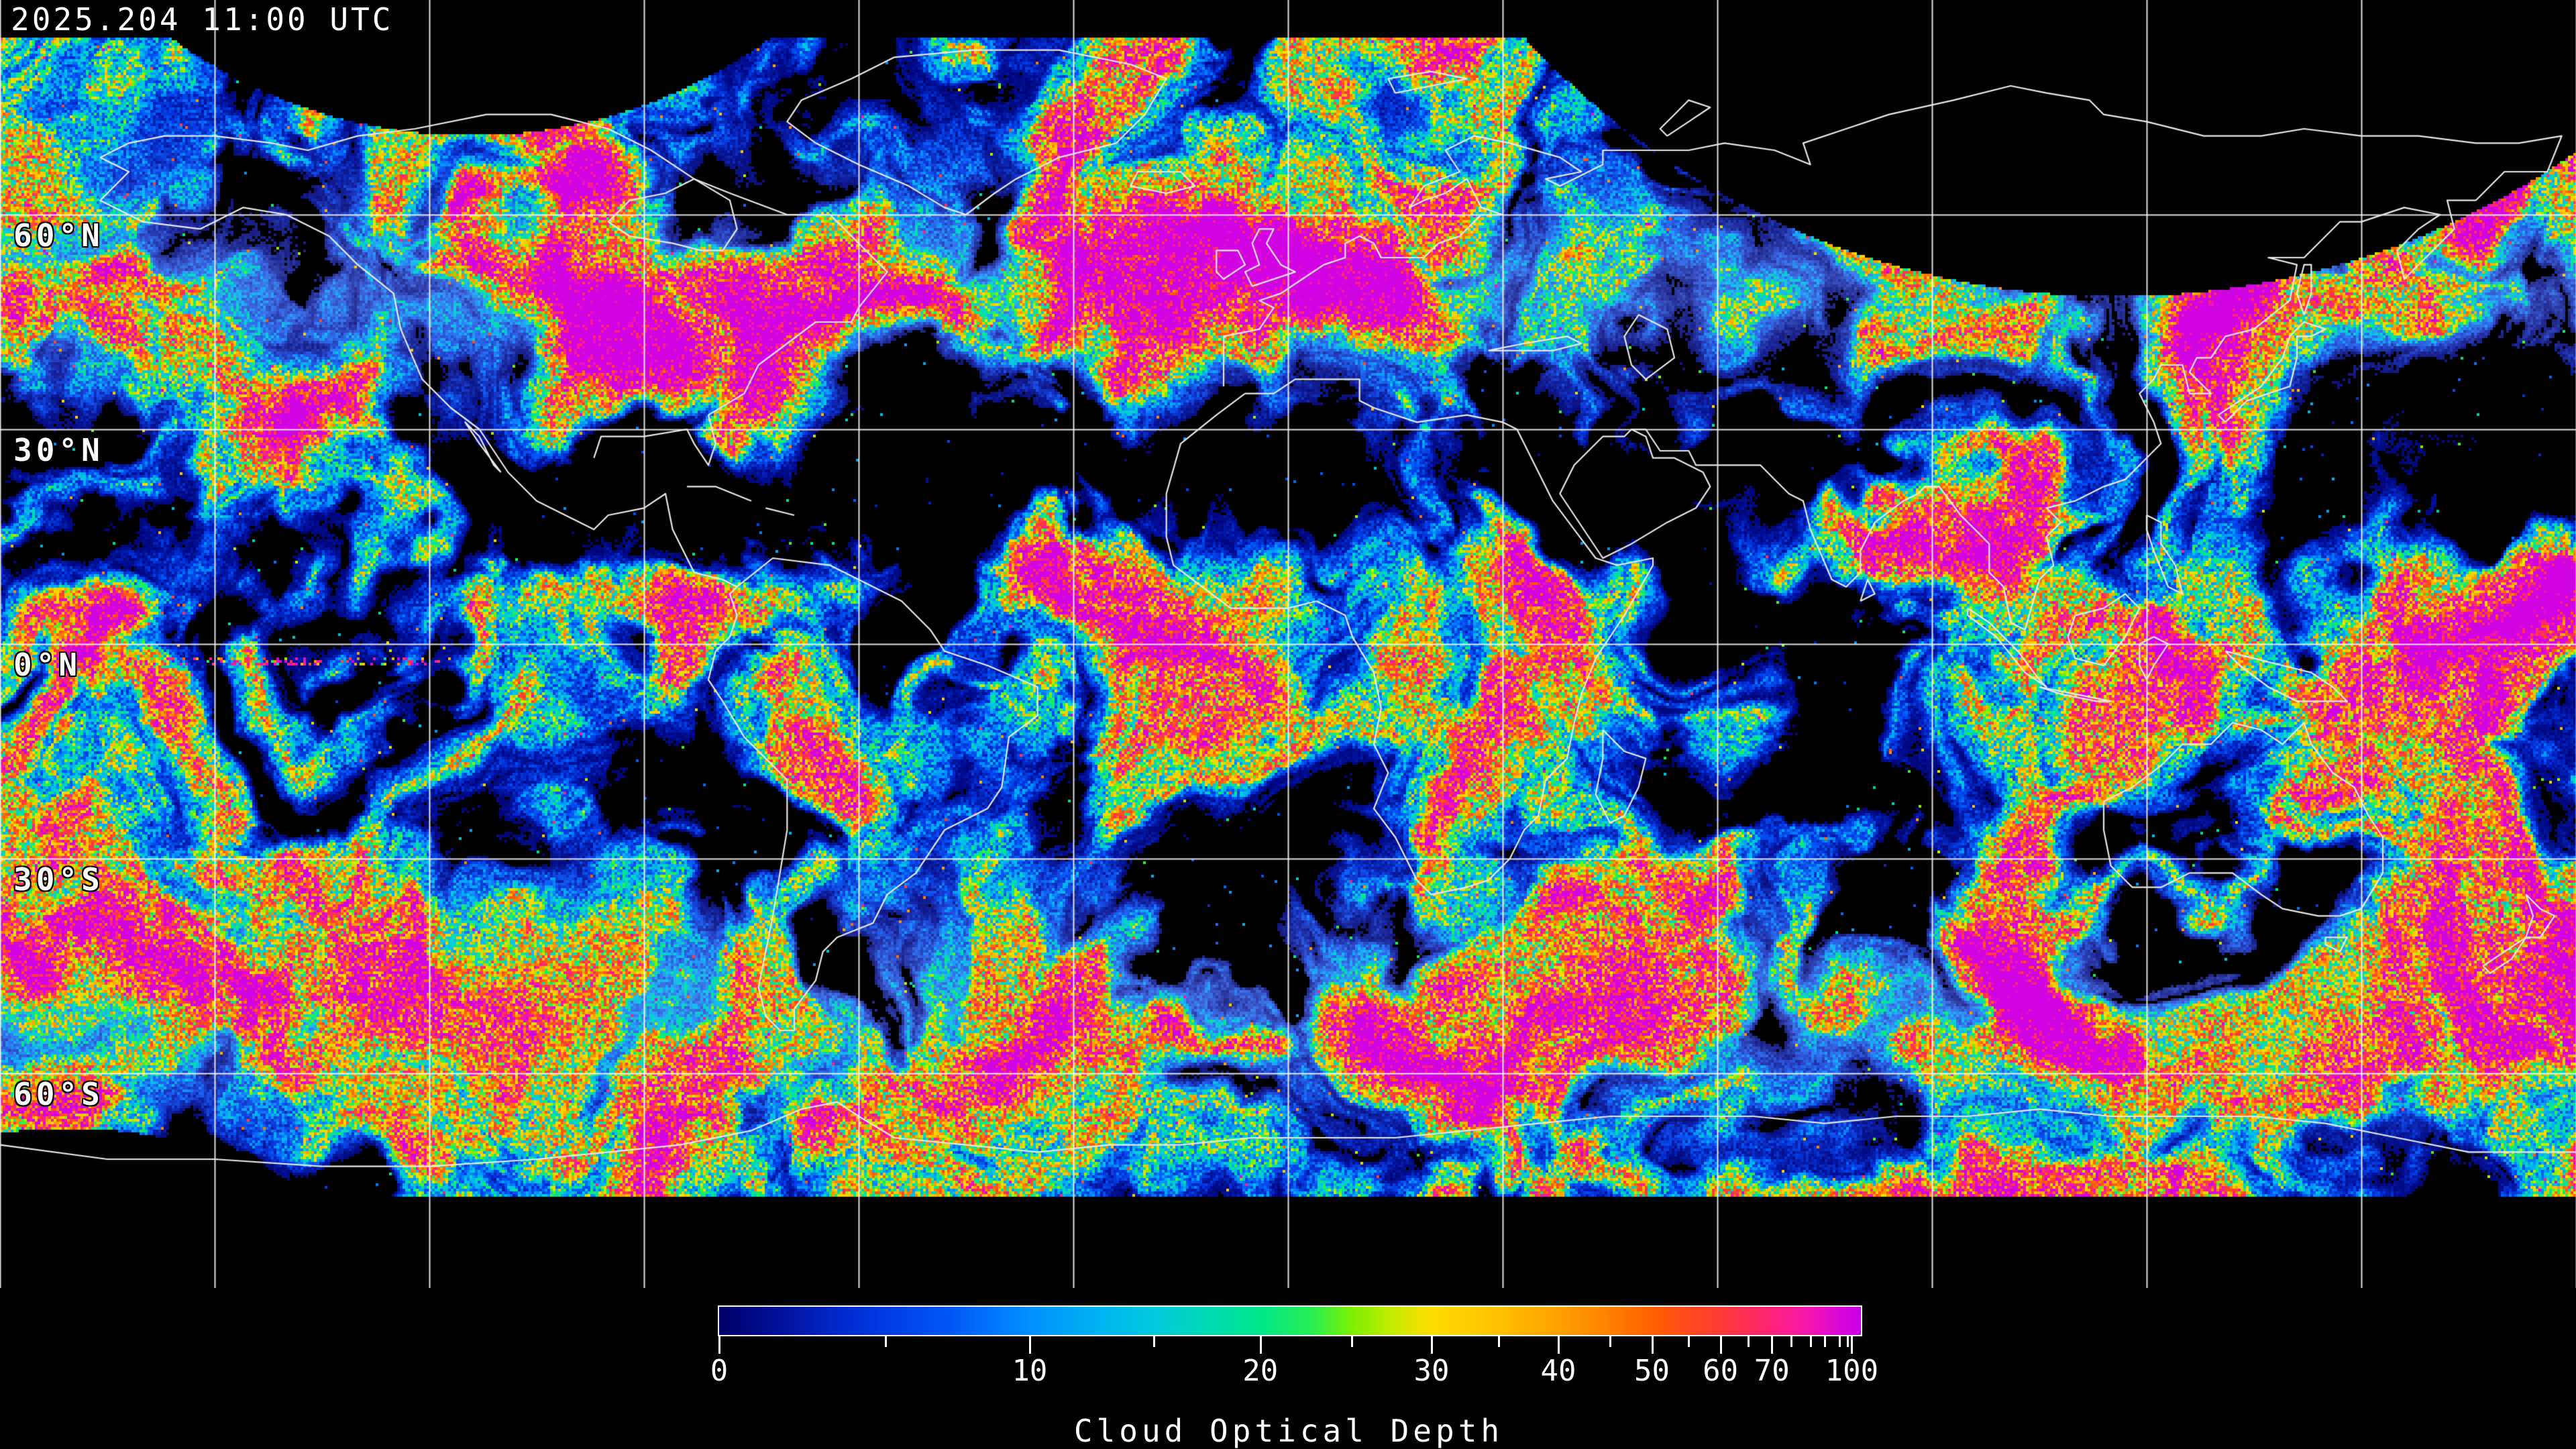 This screenshot has height=1449, width=2576. Describe the element at coordinates (58, 1094) in the screenshot. I see `latitude-label: 60°S` at that location.